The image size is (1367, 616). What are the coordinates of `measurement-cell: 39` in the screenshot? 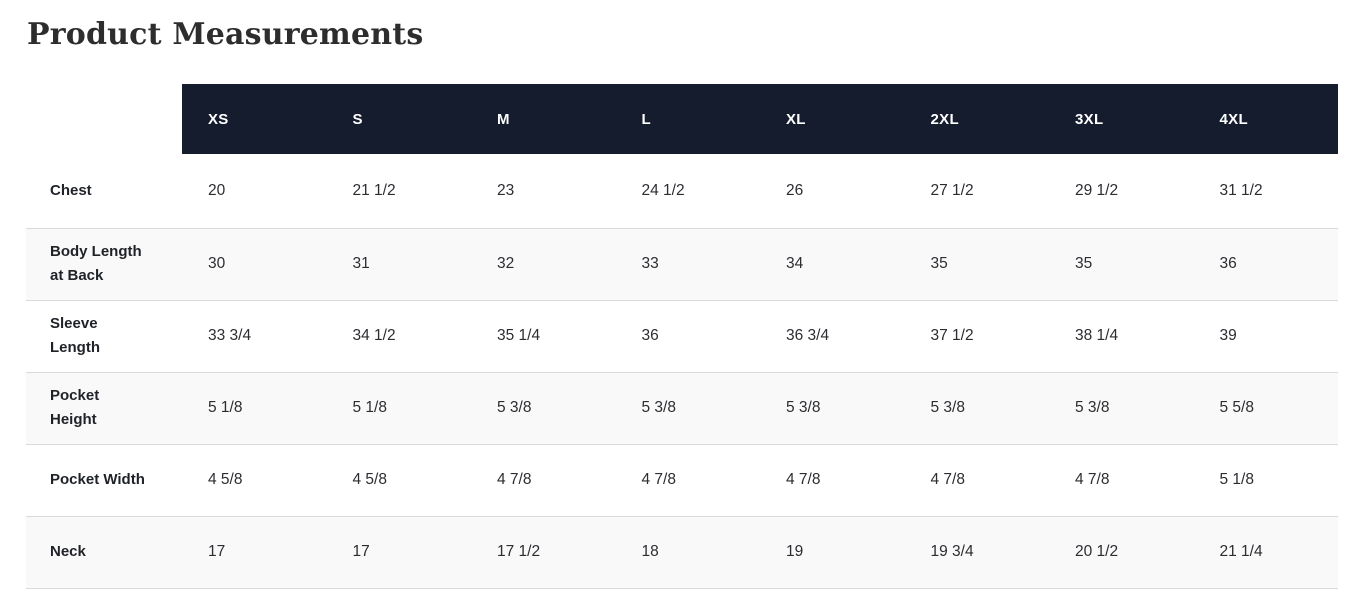 It's located at (1228, 335).